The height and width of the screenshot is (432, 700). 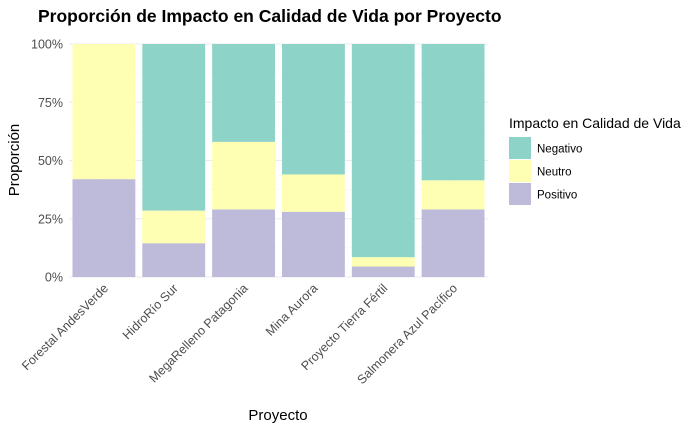 What do you see at coordinates (292, 310) in the screenshot?
I see `x-tick-label: Mina Aurora` at bounding box center [292, 310].